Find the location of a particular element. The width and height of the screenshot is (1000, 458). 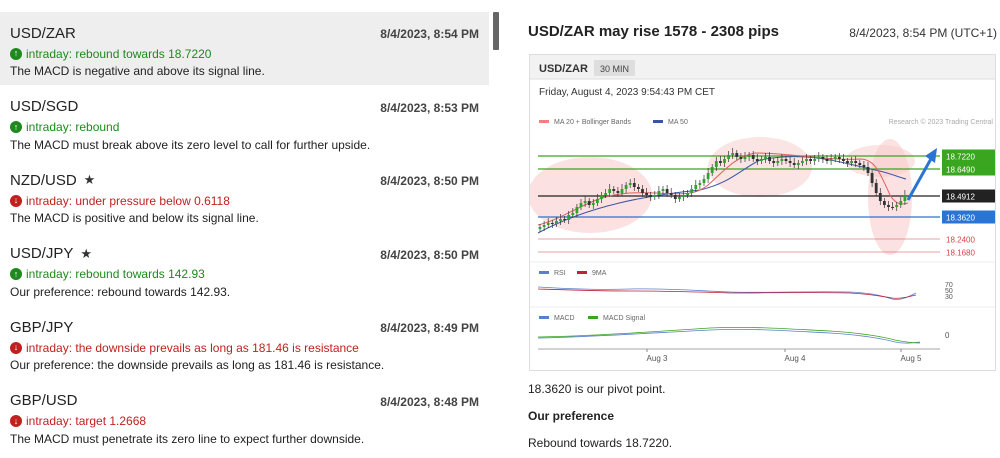

feed-item-trend: ↑ intraday: rebound is located at coordinates (244, 127).